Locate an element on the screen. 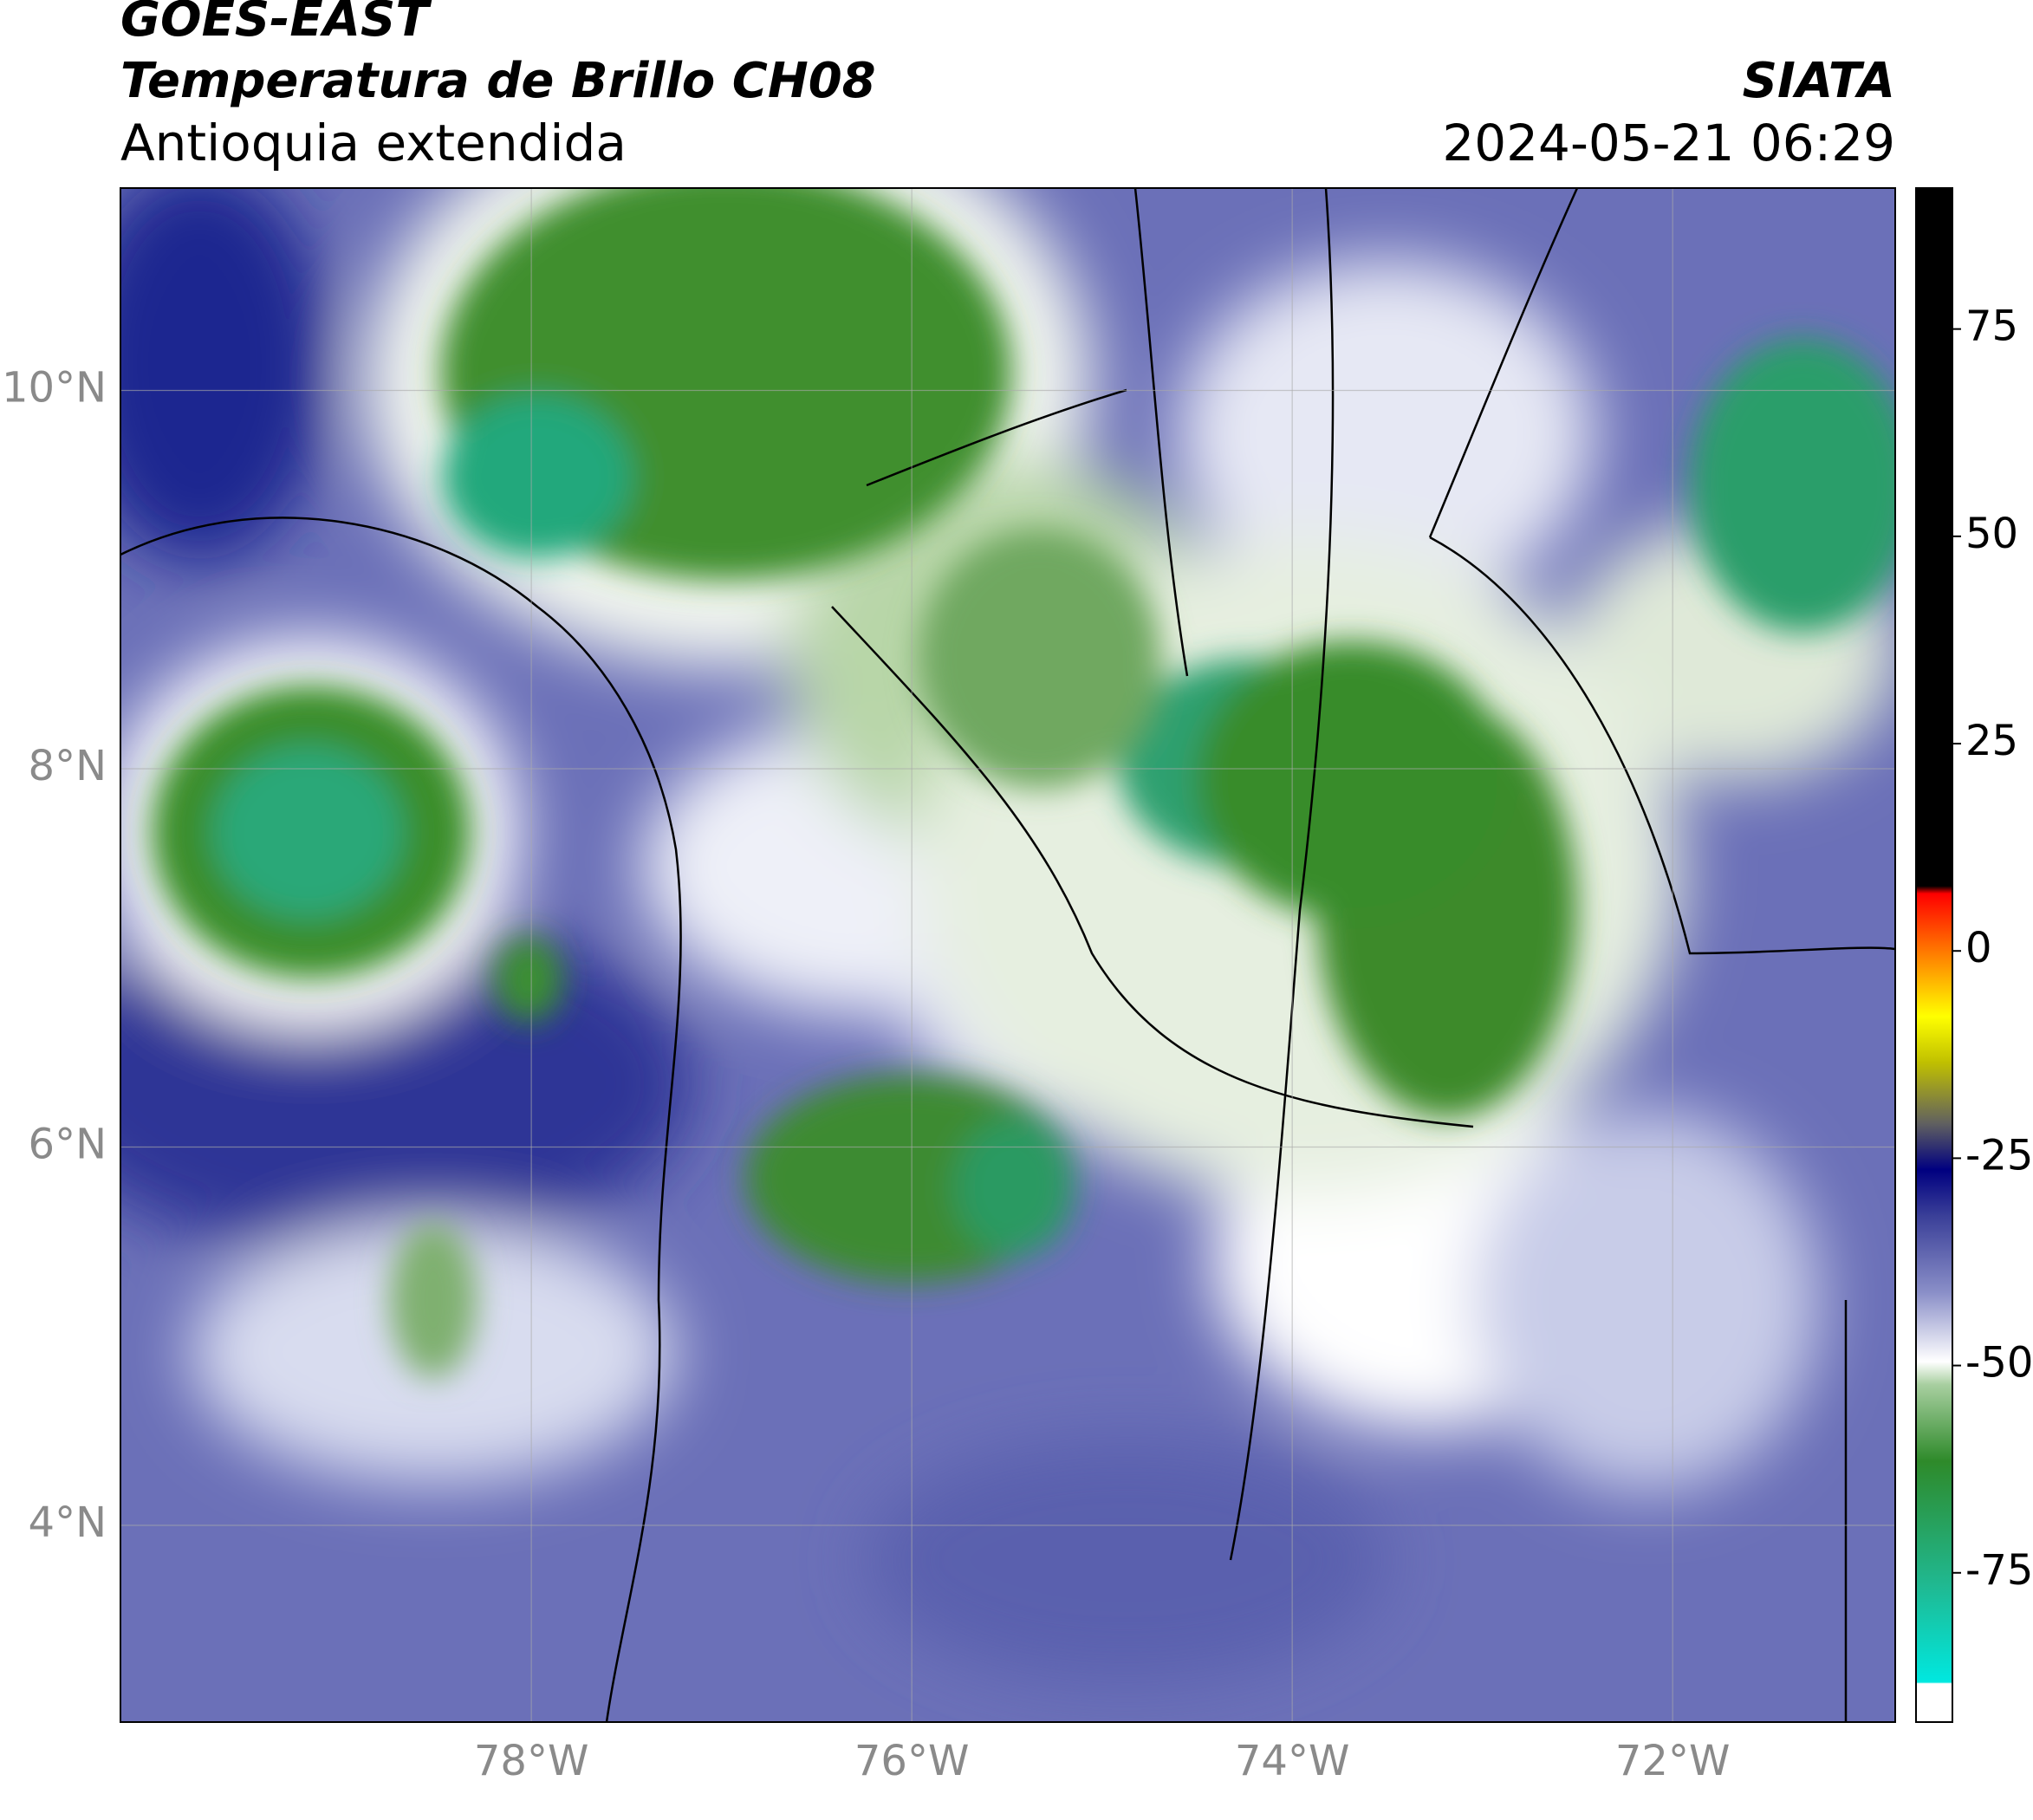 Image resolution: width=2033 pixels, height=1820 pixels. x-tick-label: 76°W is located at coordinates (912, 1761).